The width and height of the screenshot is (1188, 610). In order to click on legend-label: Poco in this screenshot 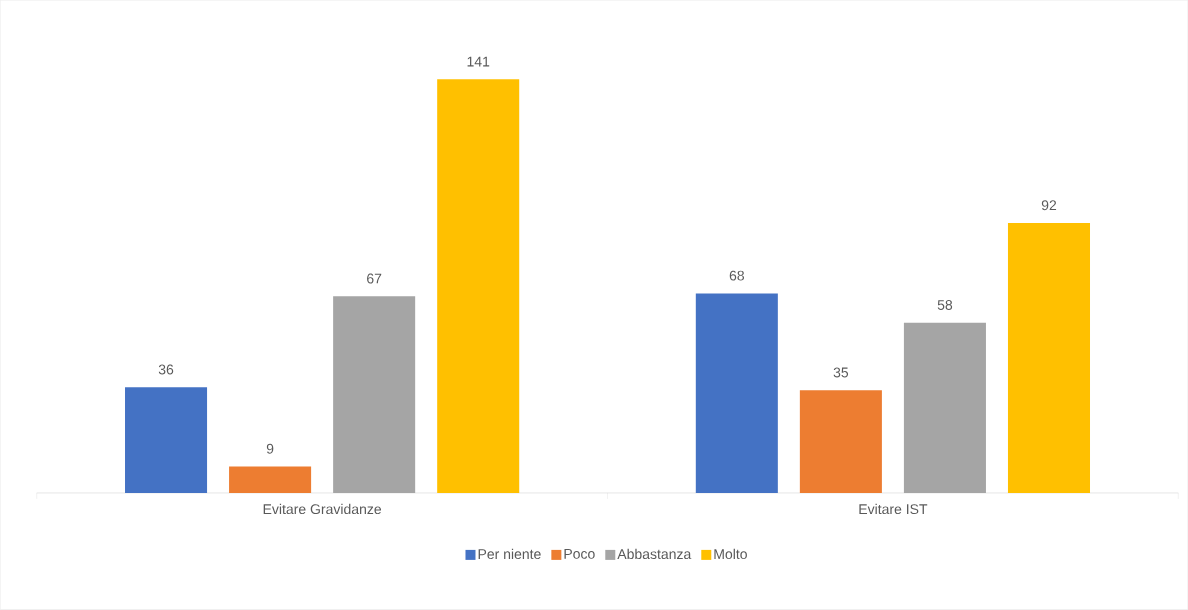, I will do `click(579, 554)`.